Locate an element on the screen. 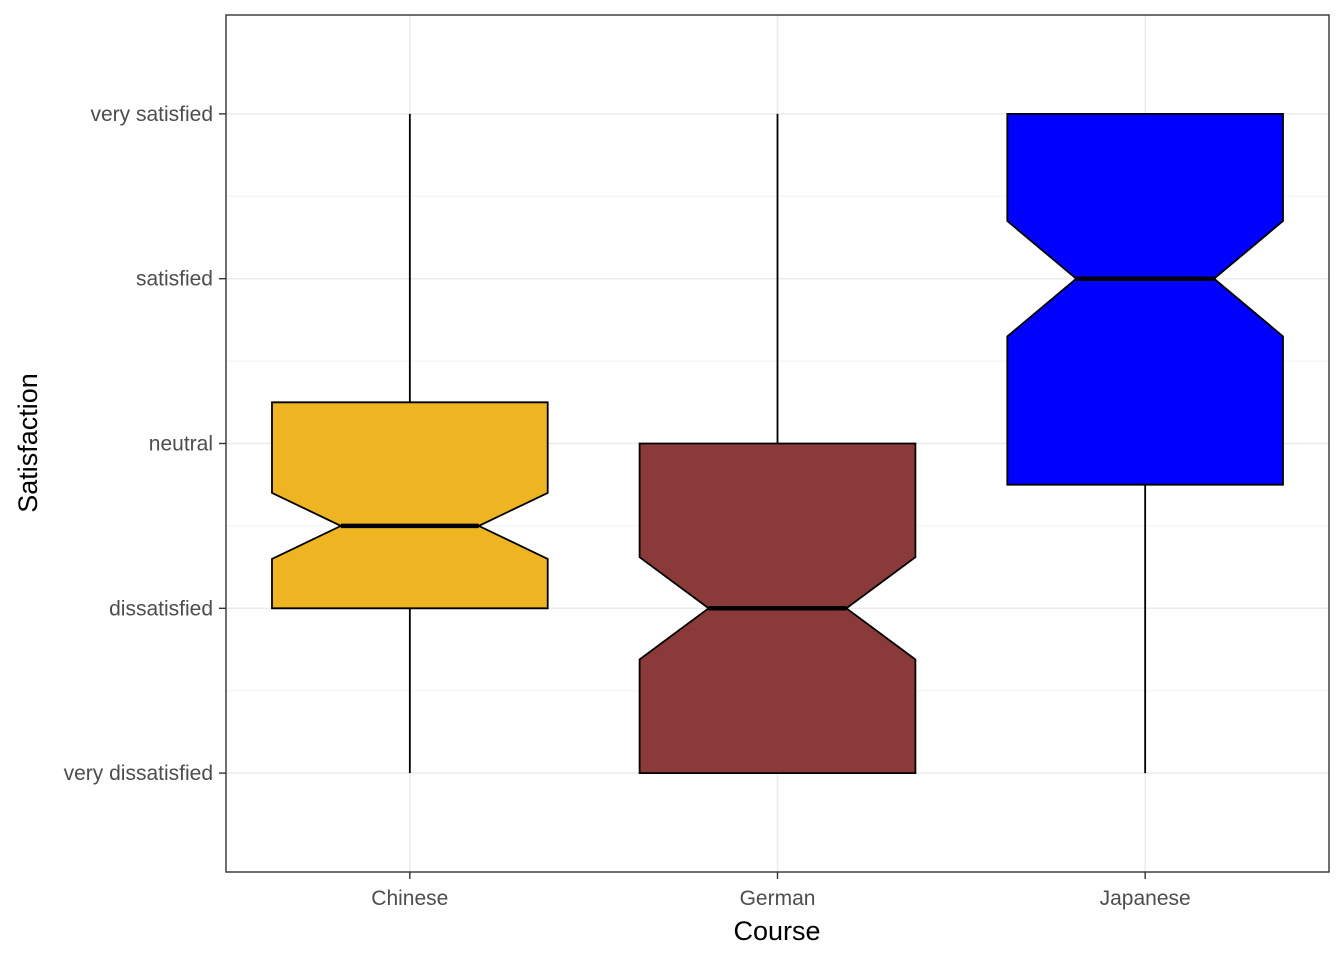 This screenshot has height=960, width=1344. x-tick-label: German is located at coordinates (778, 898).